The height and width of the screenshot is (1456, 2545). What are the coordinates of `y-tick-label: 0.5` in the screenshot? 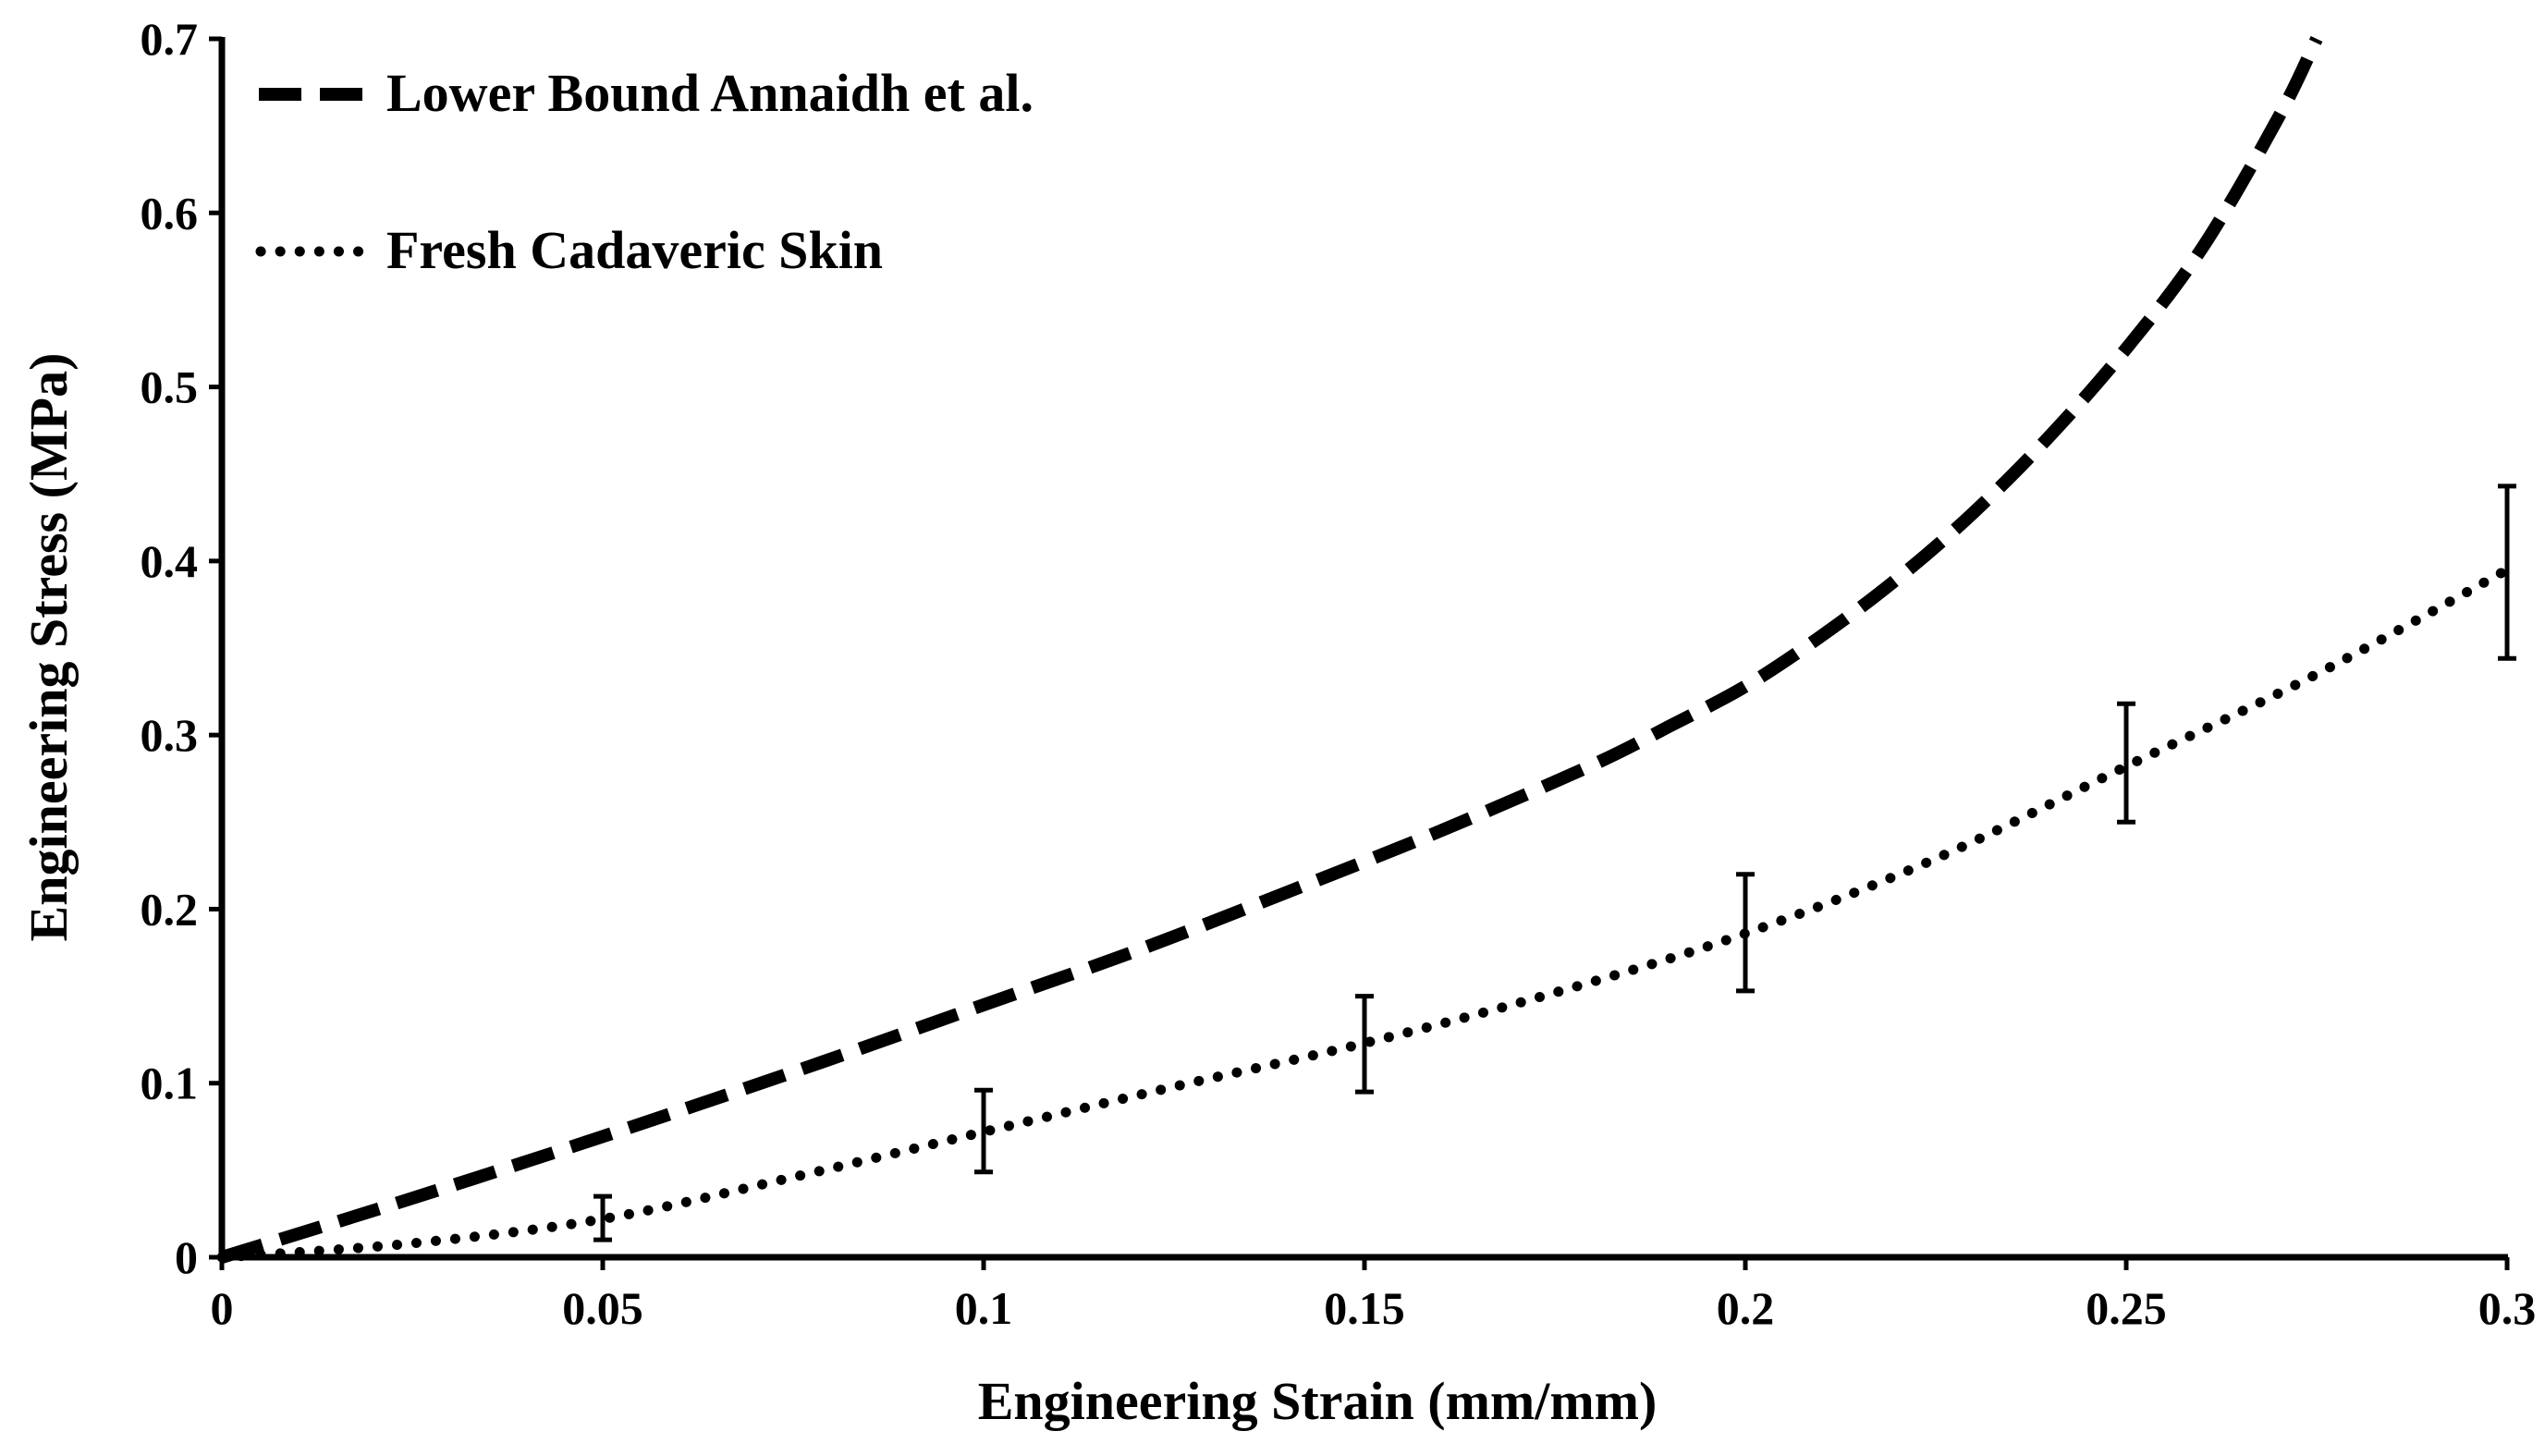 It's located at (170, 387).